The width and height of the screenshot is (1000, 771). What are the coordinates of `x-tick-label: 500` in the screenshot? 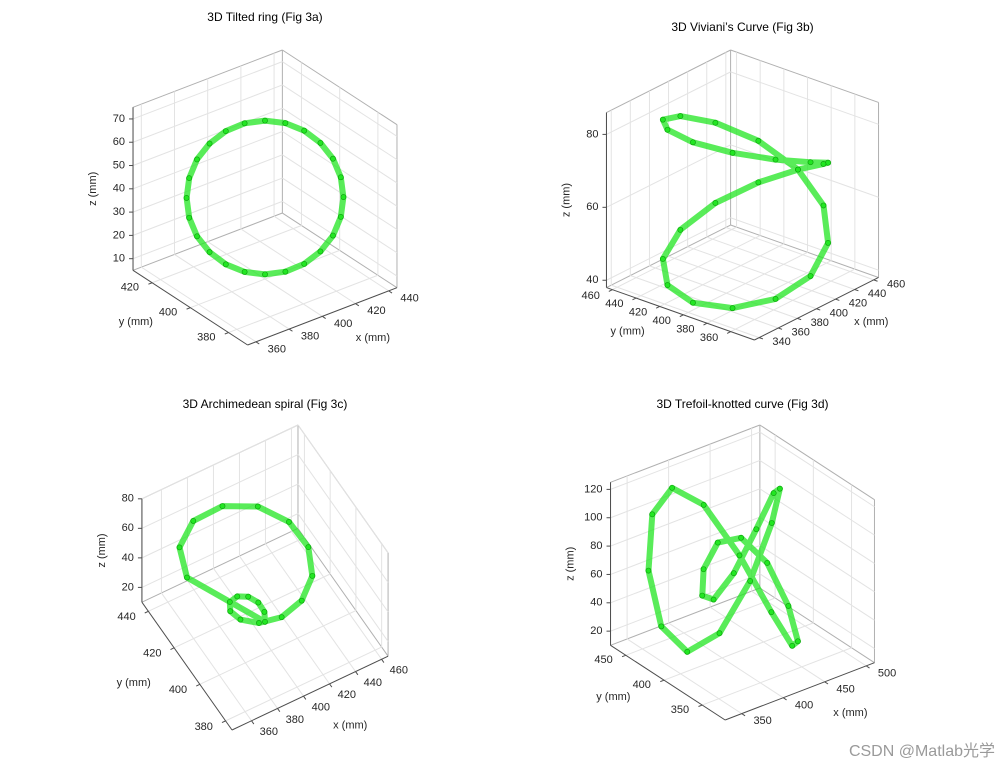 It's located at (887, 673).